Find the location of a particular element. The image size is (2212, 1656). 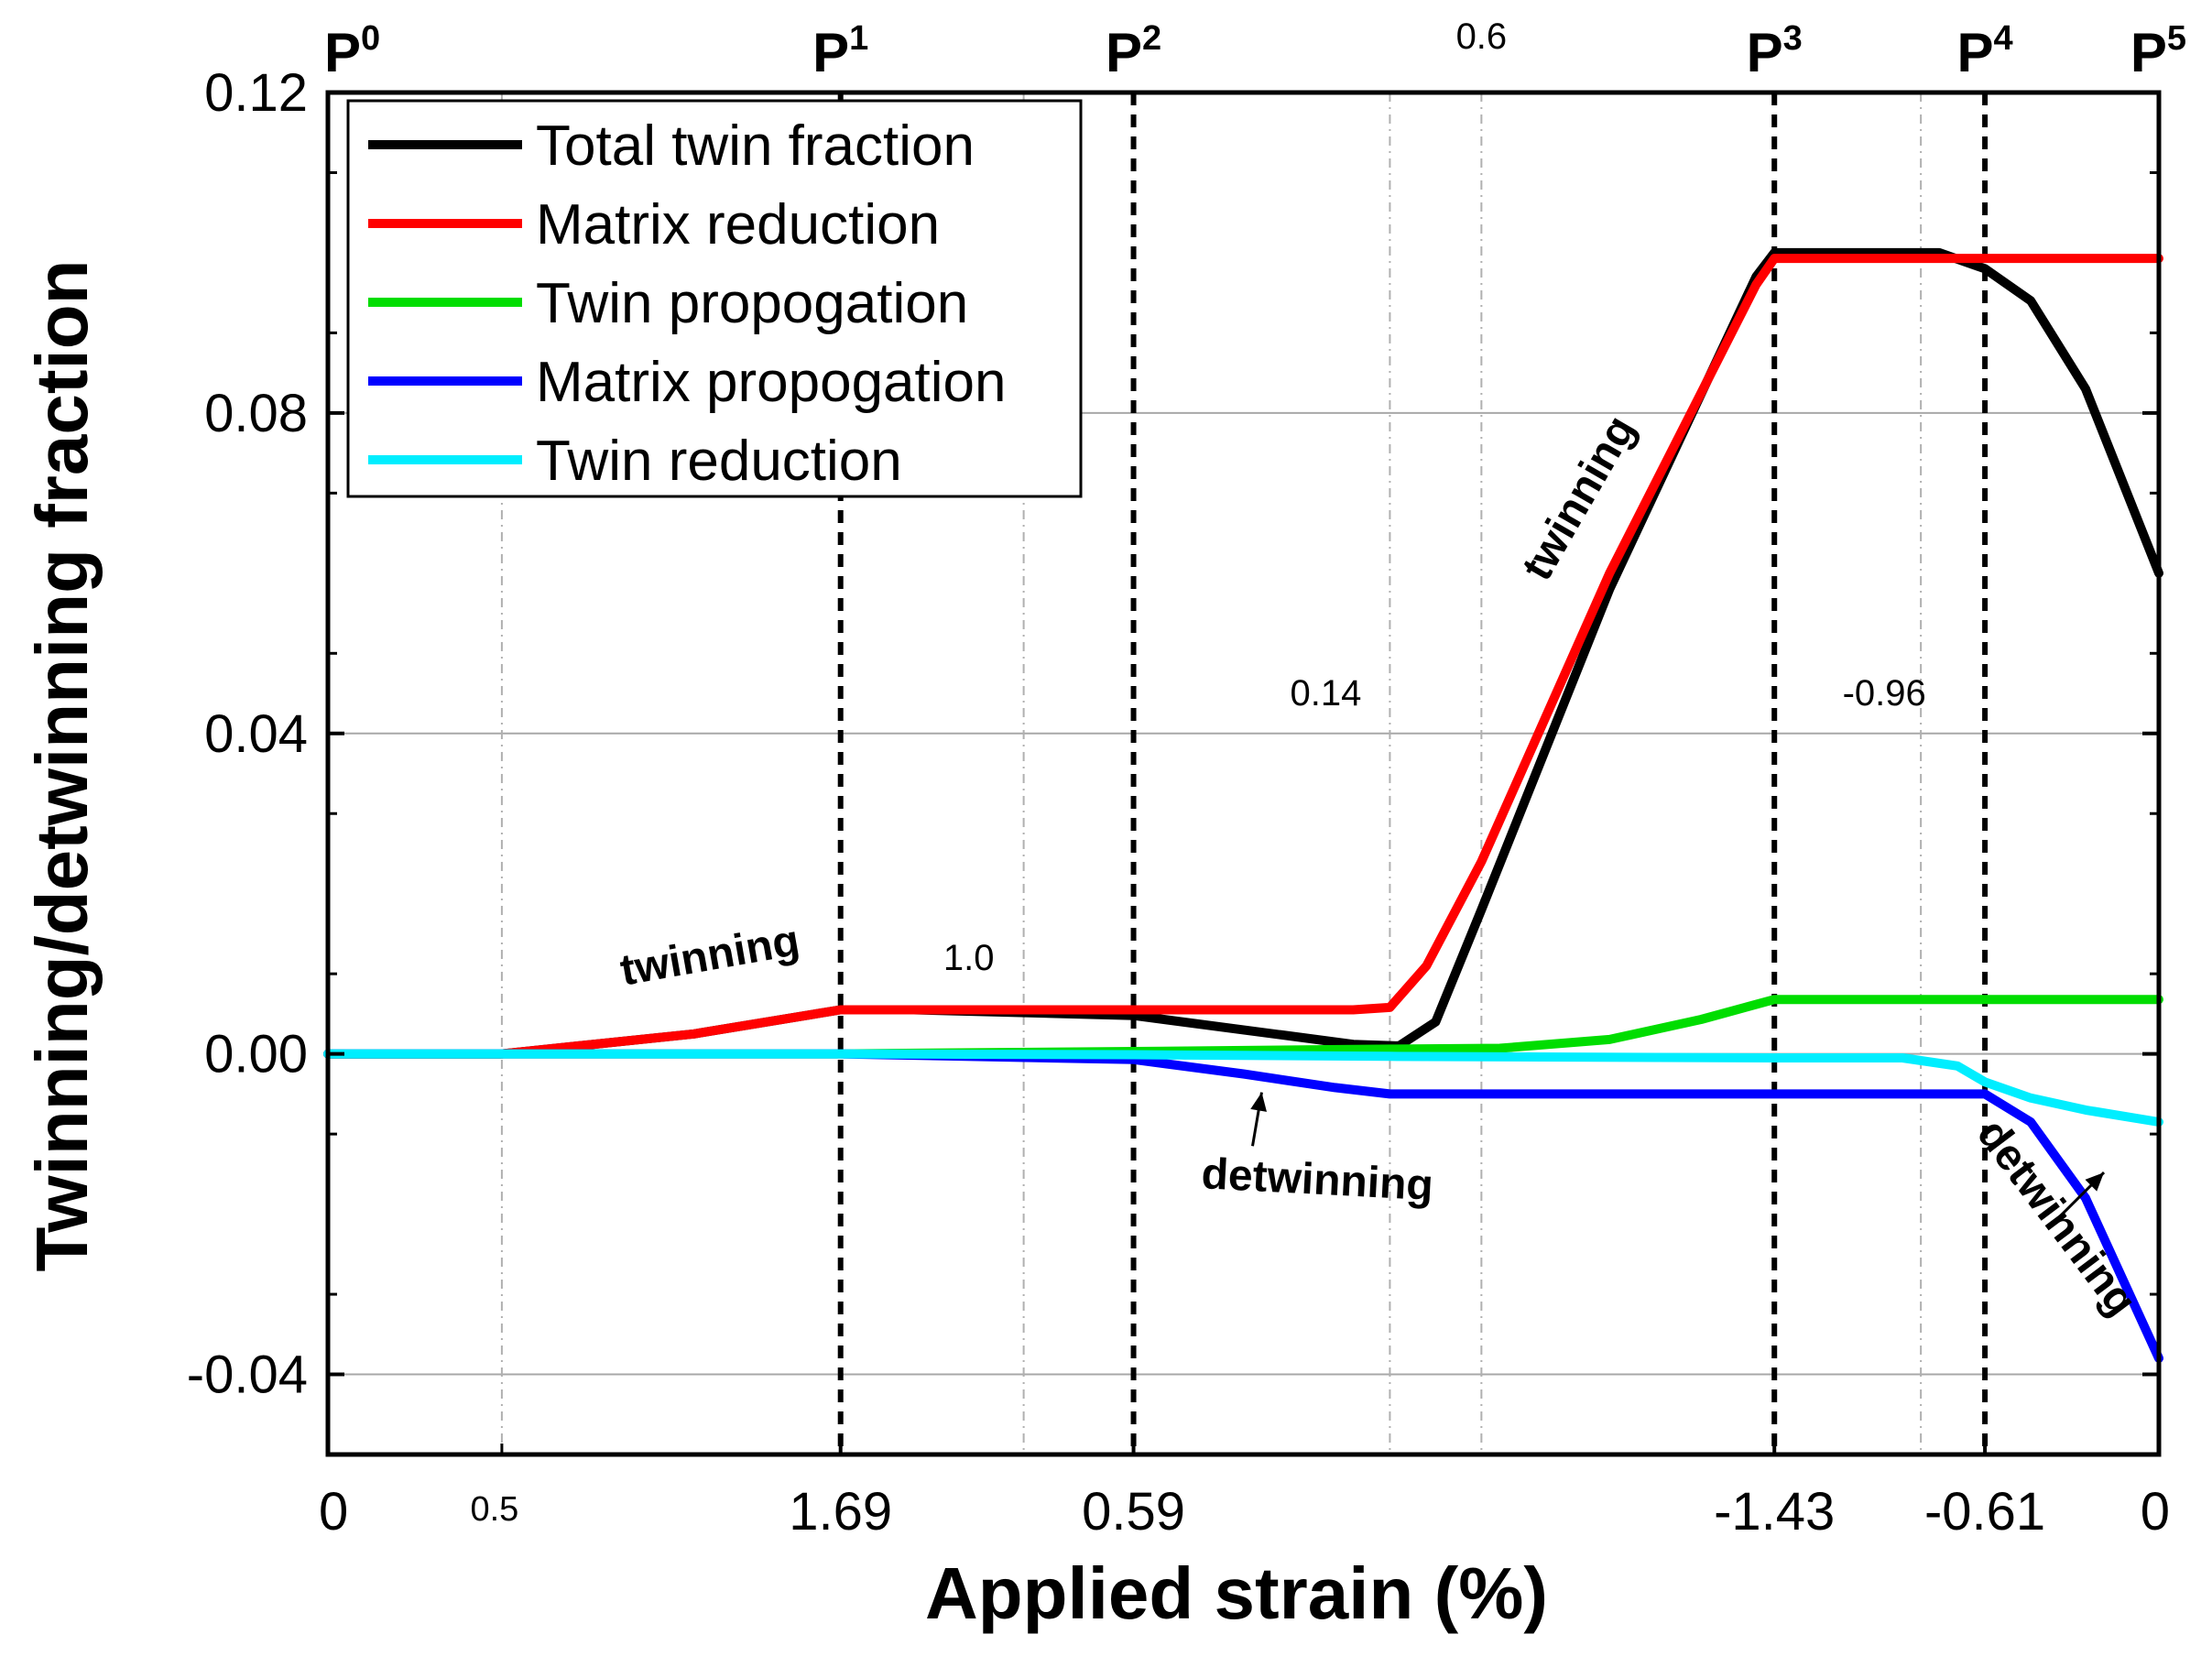

phase-label: P2 is located at coordinates (1133, 51).